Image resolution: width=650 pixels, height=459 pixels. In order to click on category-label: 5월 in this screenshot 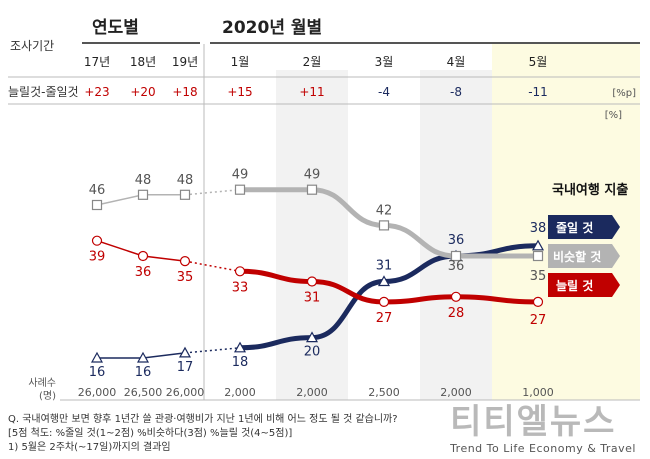, I will do `click(538, 62)`.